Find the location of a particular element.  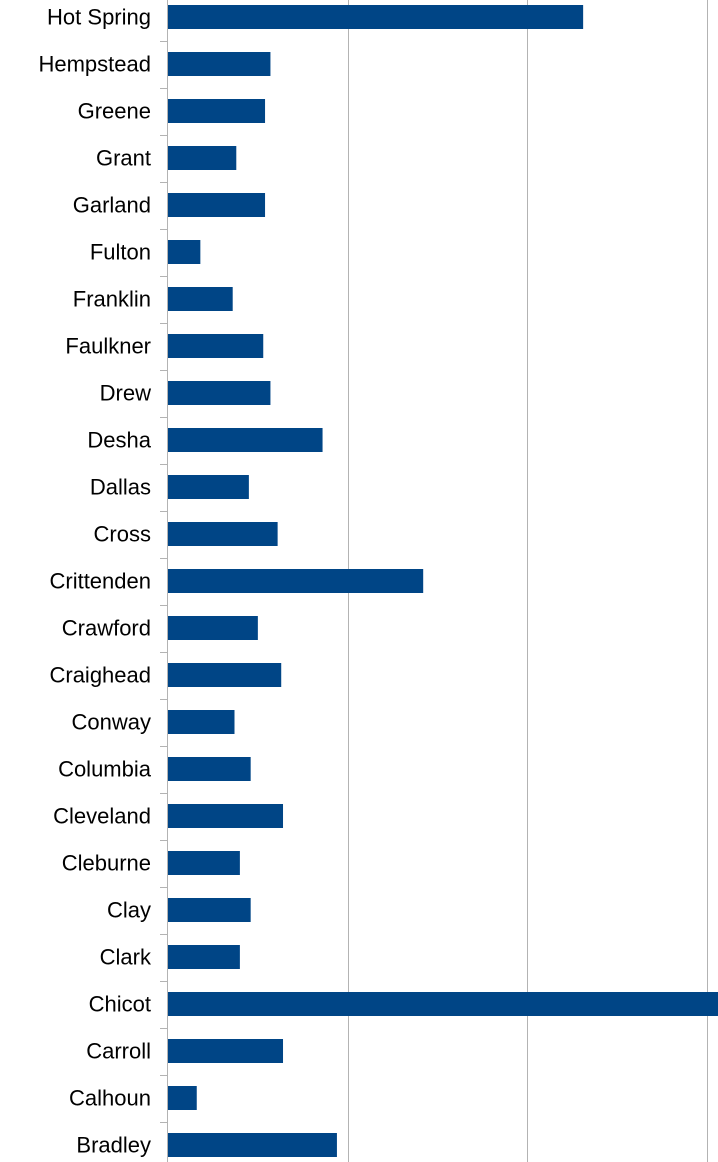

category-label: Carroll is located at coordinates (118, 1051).